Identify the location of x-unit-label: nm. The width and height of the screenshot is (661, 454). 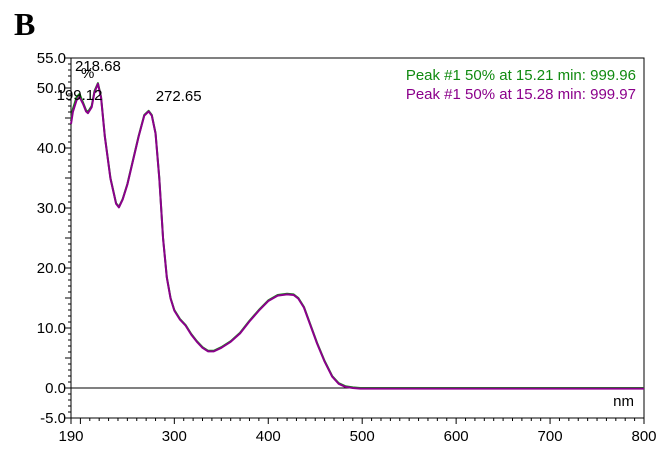
(623, 401).